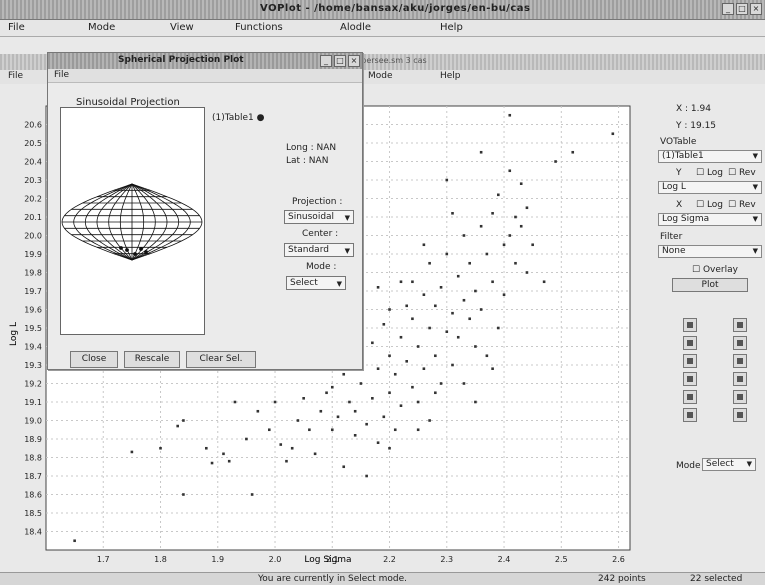 This screenshot has height=585, width=765. Describe the element at coordinates (326, 61) in the screenshot. I see `dialog-minimize-icon: _` at that location.